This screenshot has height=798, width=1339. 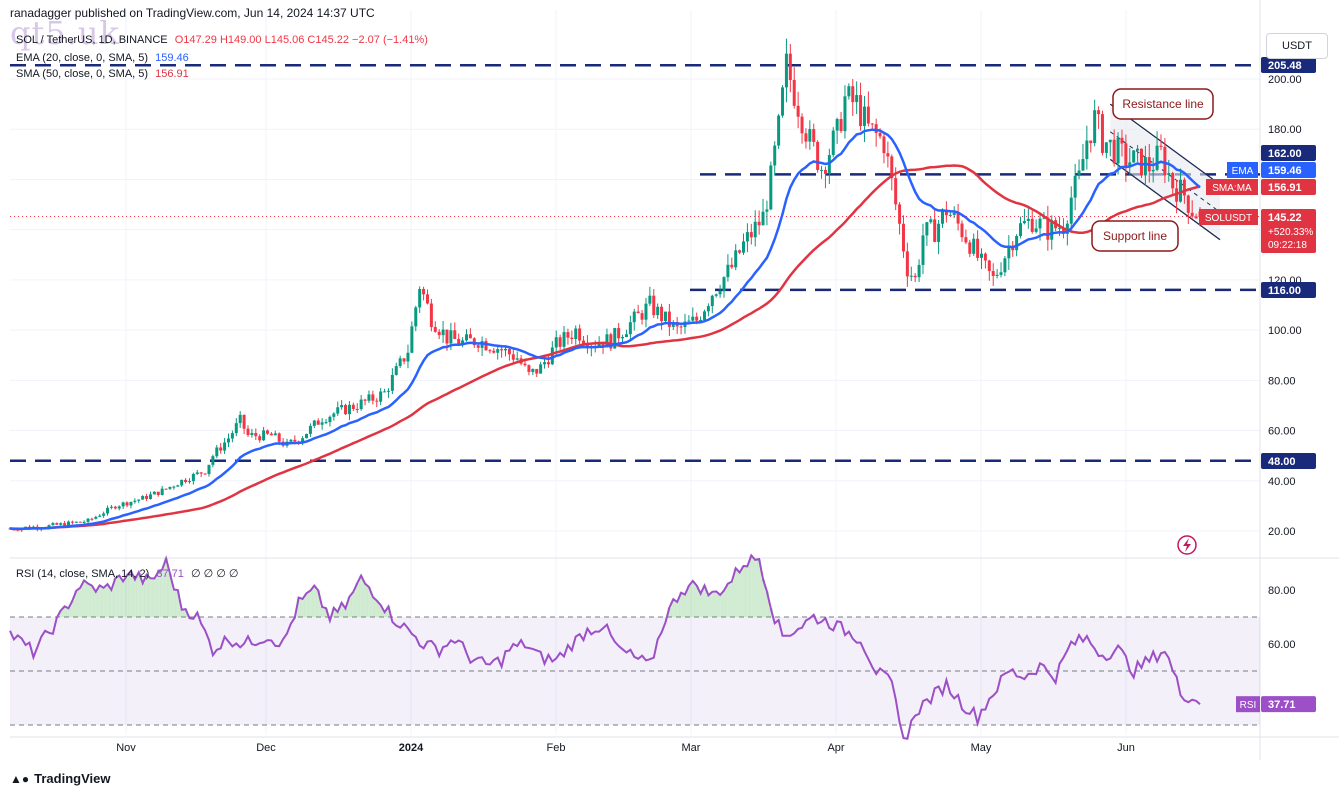 I want to click on price-tag-value: 145.22, so click(x=1285, y=218).